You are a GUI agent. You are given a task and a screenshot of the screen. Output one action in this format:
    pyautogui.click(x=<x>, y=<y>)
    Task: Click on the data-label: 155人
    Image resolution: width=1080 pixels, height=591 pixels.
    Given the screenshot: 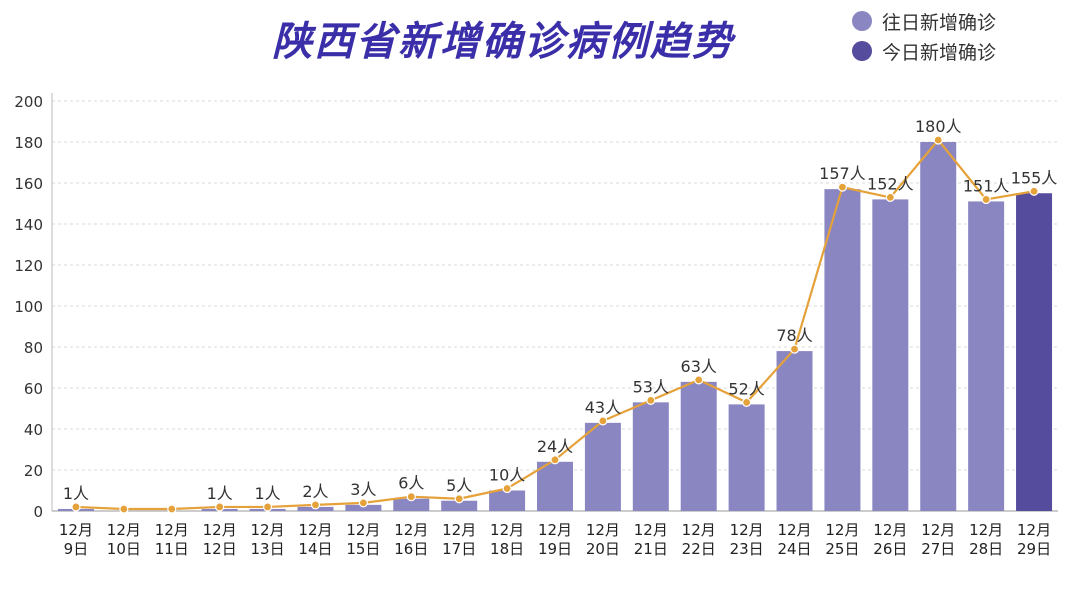 What is the action you would take?
    pyautogui.click(x=1034, y=177)
    